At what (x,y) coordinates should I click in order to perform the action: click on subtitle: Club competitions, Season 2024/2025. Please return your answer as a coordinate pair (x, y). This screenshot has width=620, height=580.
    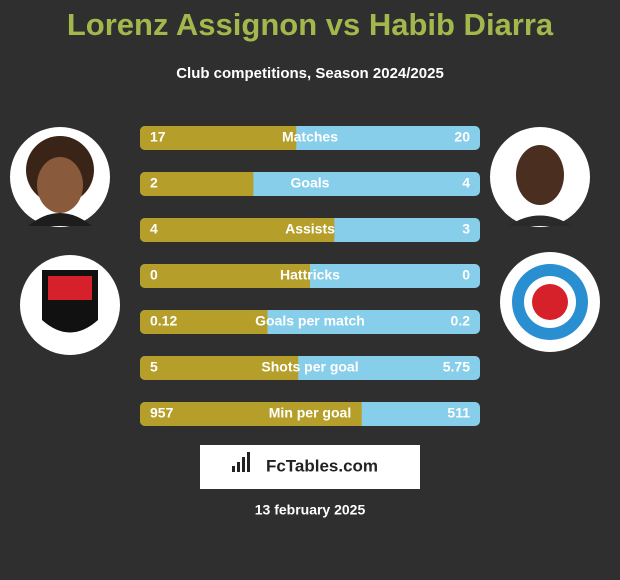
    Looking at the image, I should click on (310, 73).